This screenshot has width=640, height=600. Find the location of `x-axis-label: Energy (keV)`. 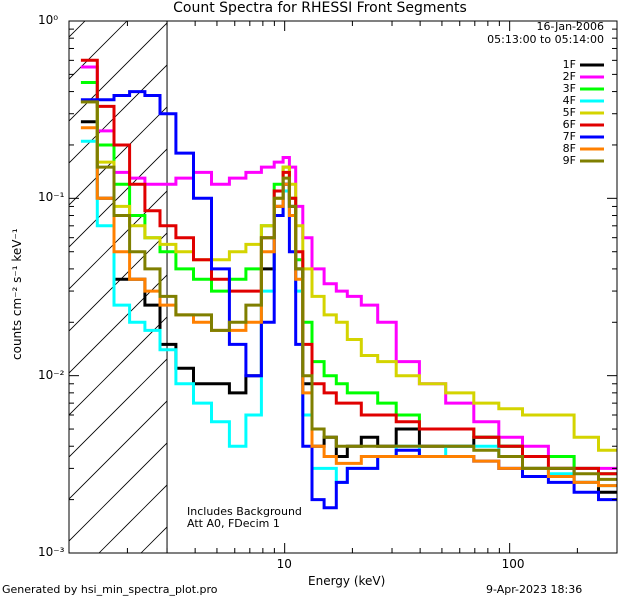

x-axis-label: Energy (keV) is located at coordinates (347, 581).